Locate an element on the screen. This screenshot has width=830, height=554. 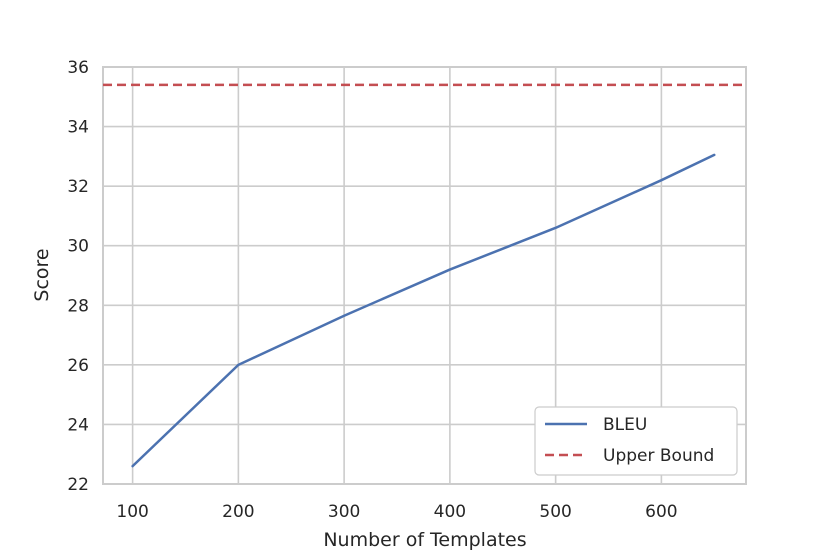
y-tick-label: 24 is located at coordinates (78, 425).